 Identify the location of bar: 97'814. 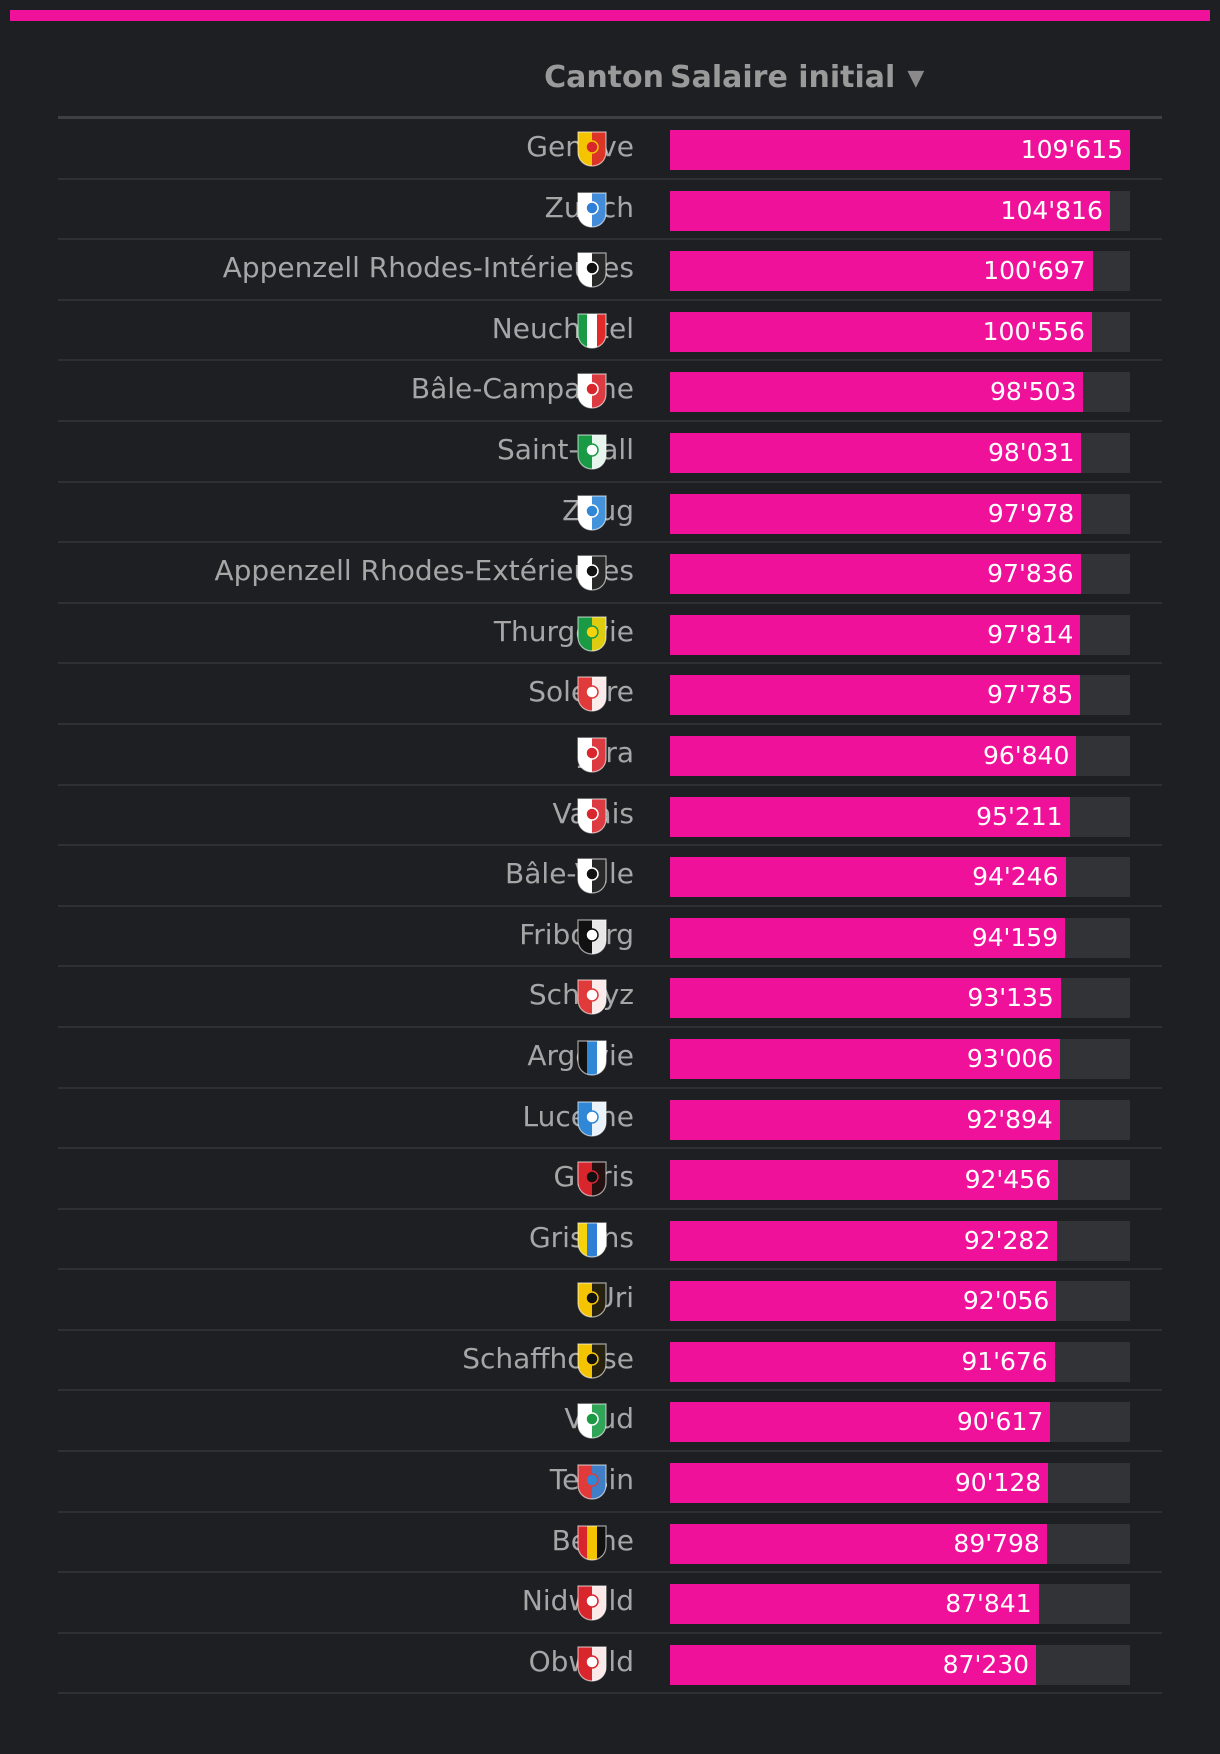
(875, 634).